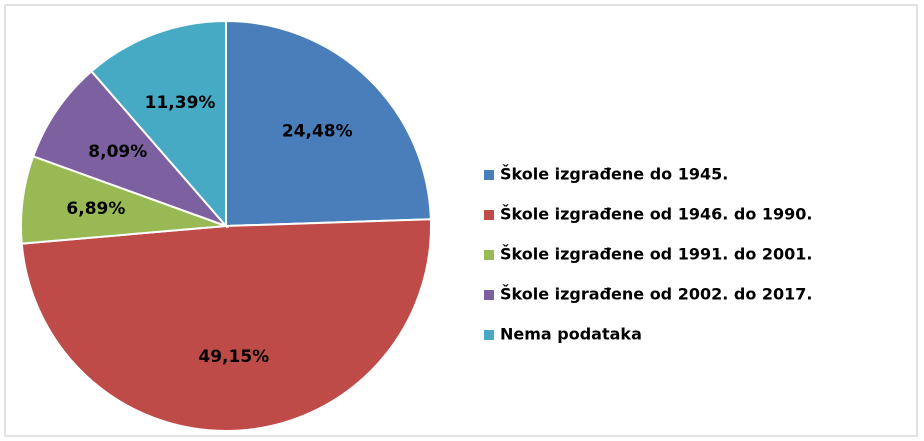  I want to click on legend-label: Škole izgrađene od 1946. do 1990., so click(656, 214).